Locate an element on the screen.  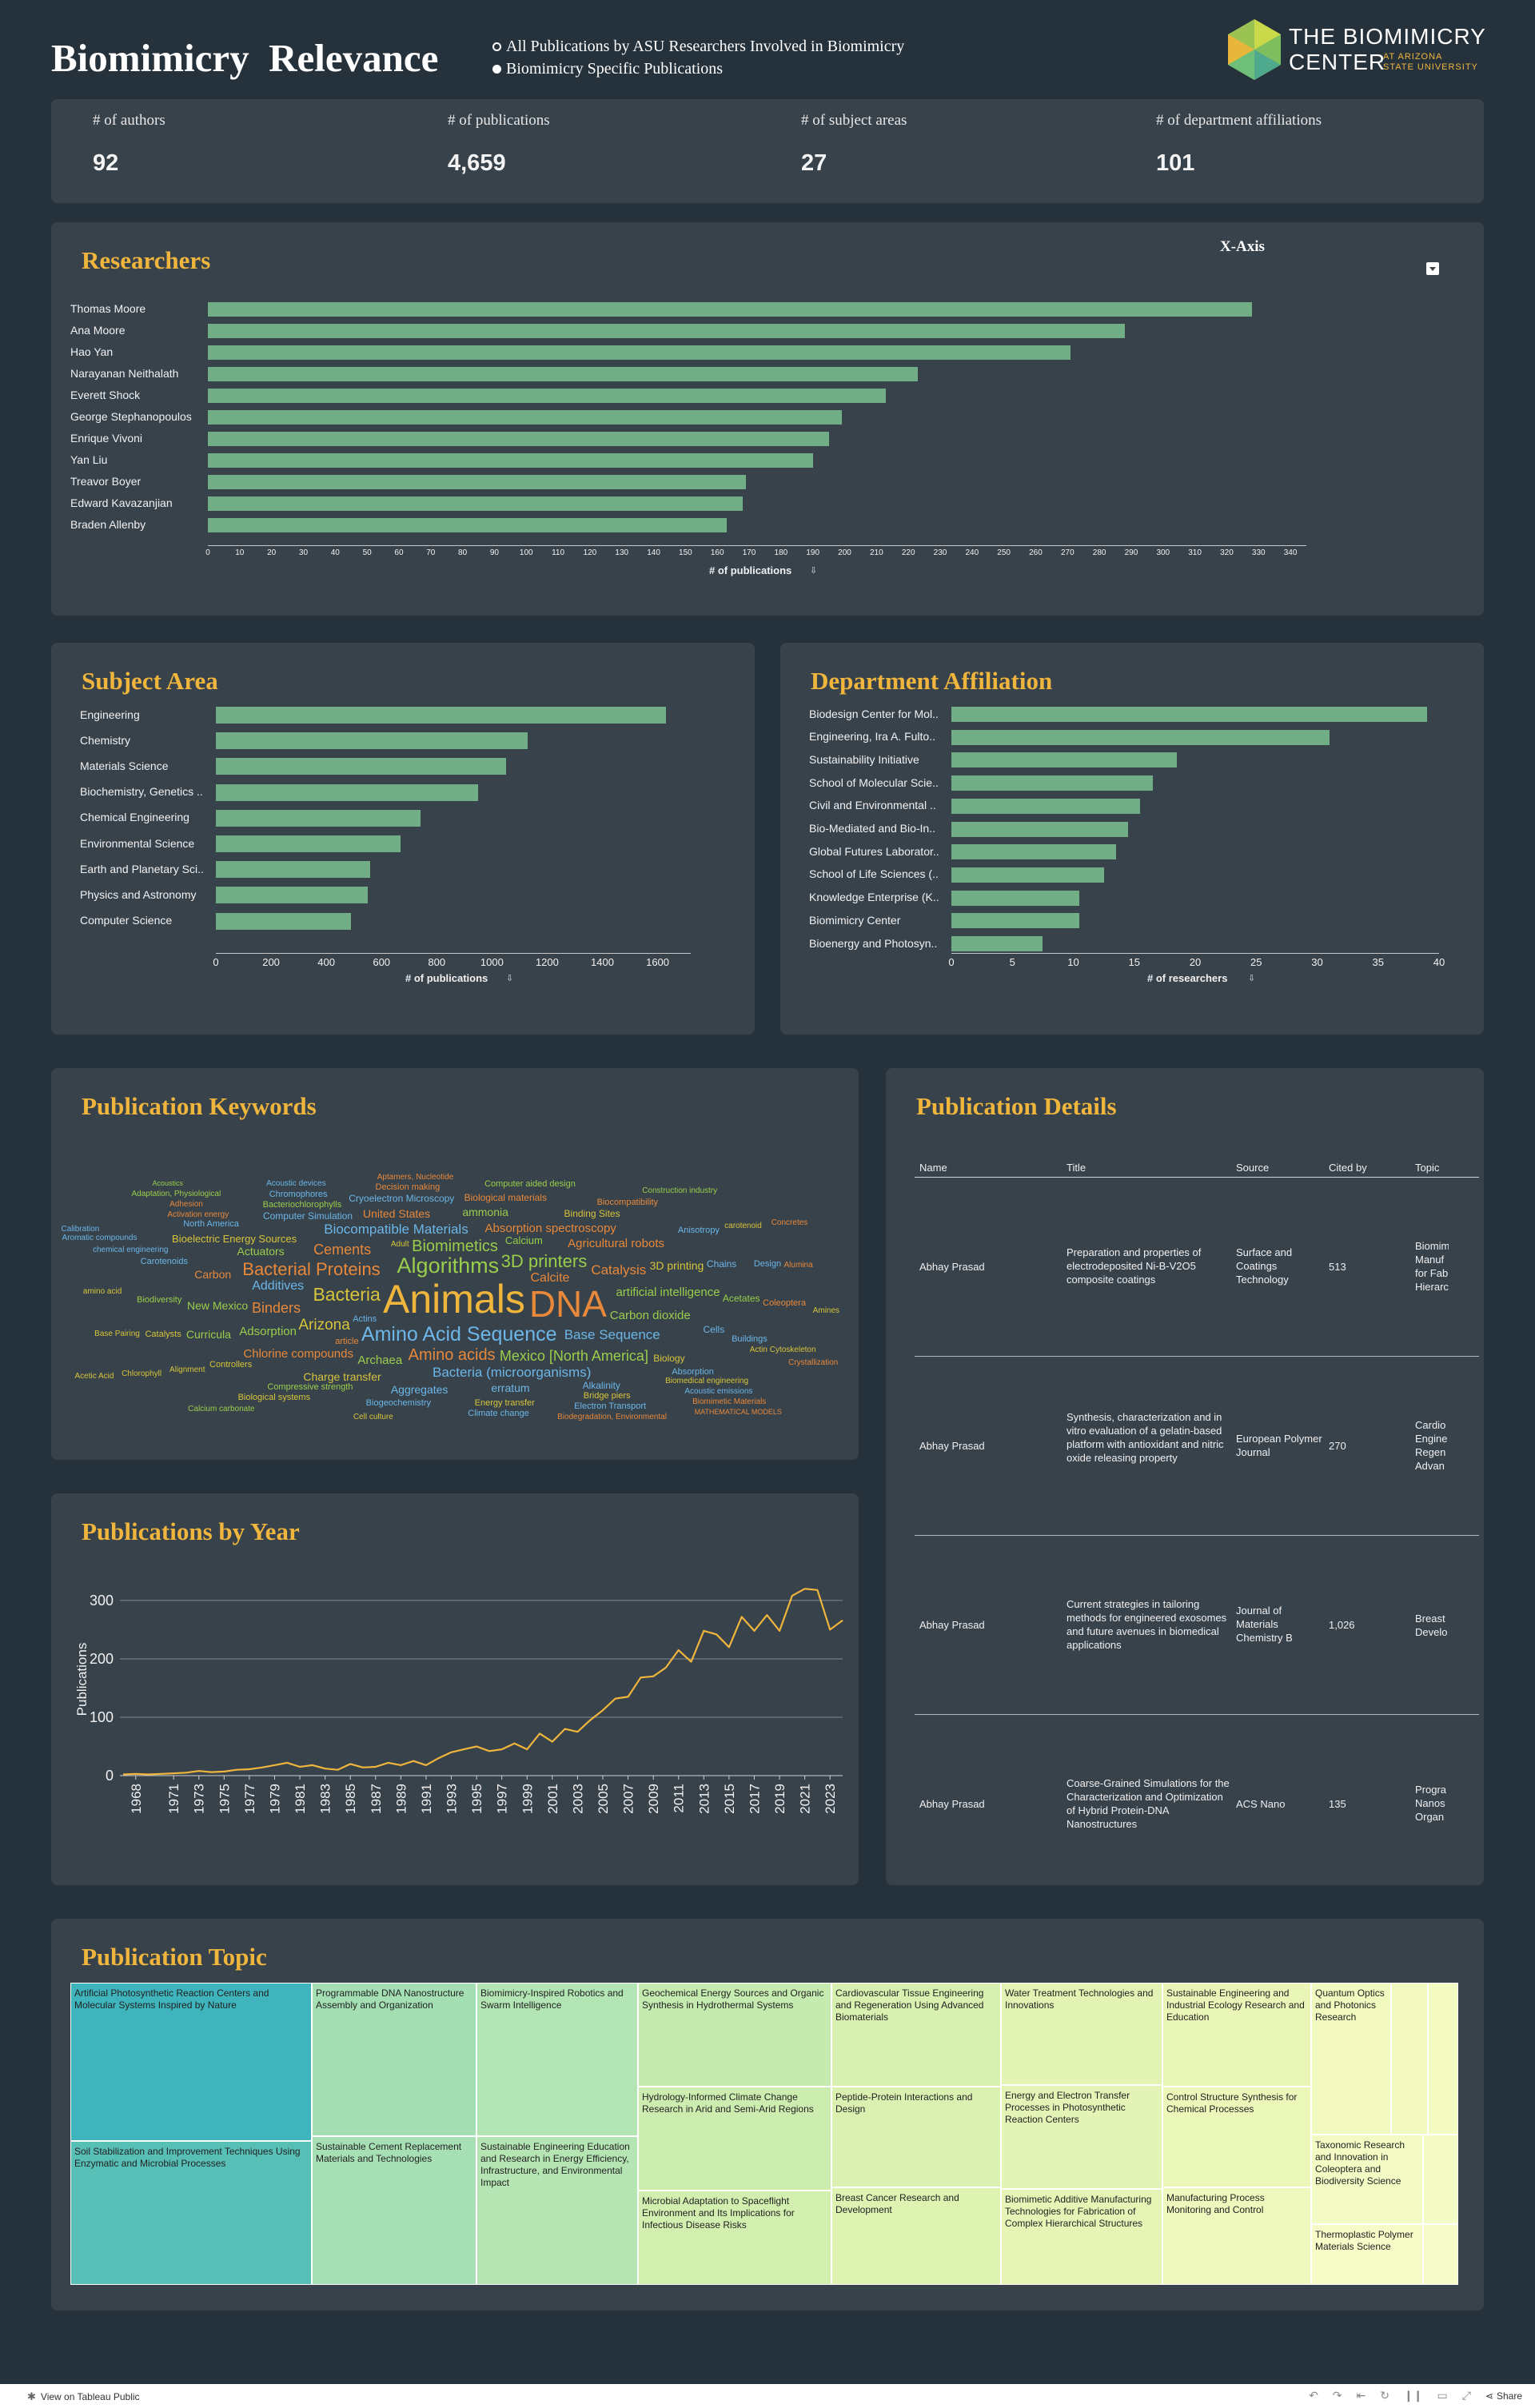
keyword: Catalysts is located at coordinates (163, 1335).